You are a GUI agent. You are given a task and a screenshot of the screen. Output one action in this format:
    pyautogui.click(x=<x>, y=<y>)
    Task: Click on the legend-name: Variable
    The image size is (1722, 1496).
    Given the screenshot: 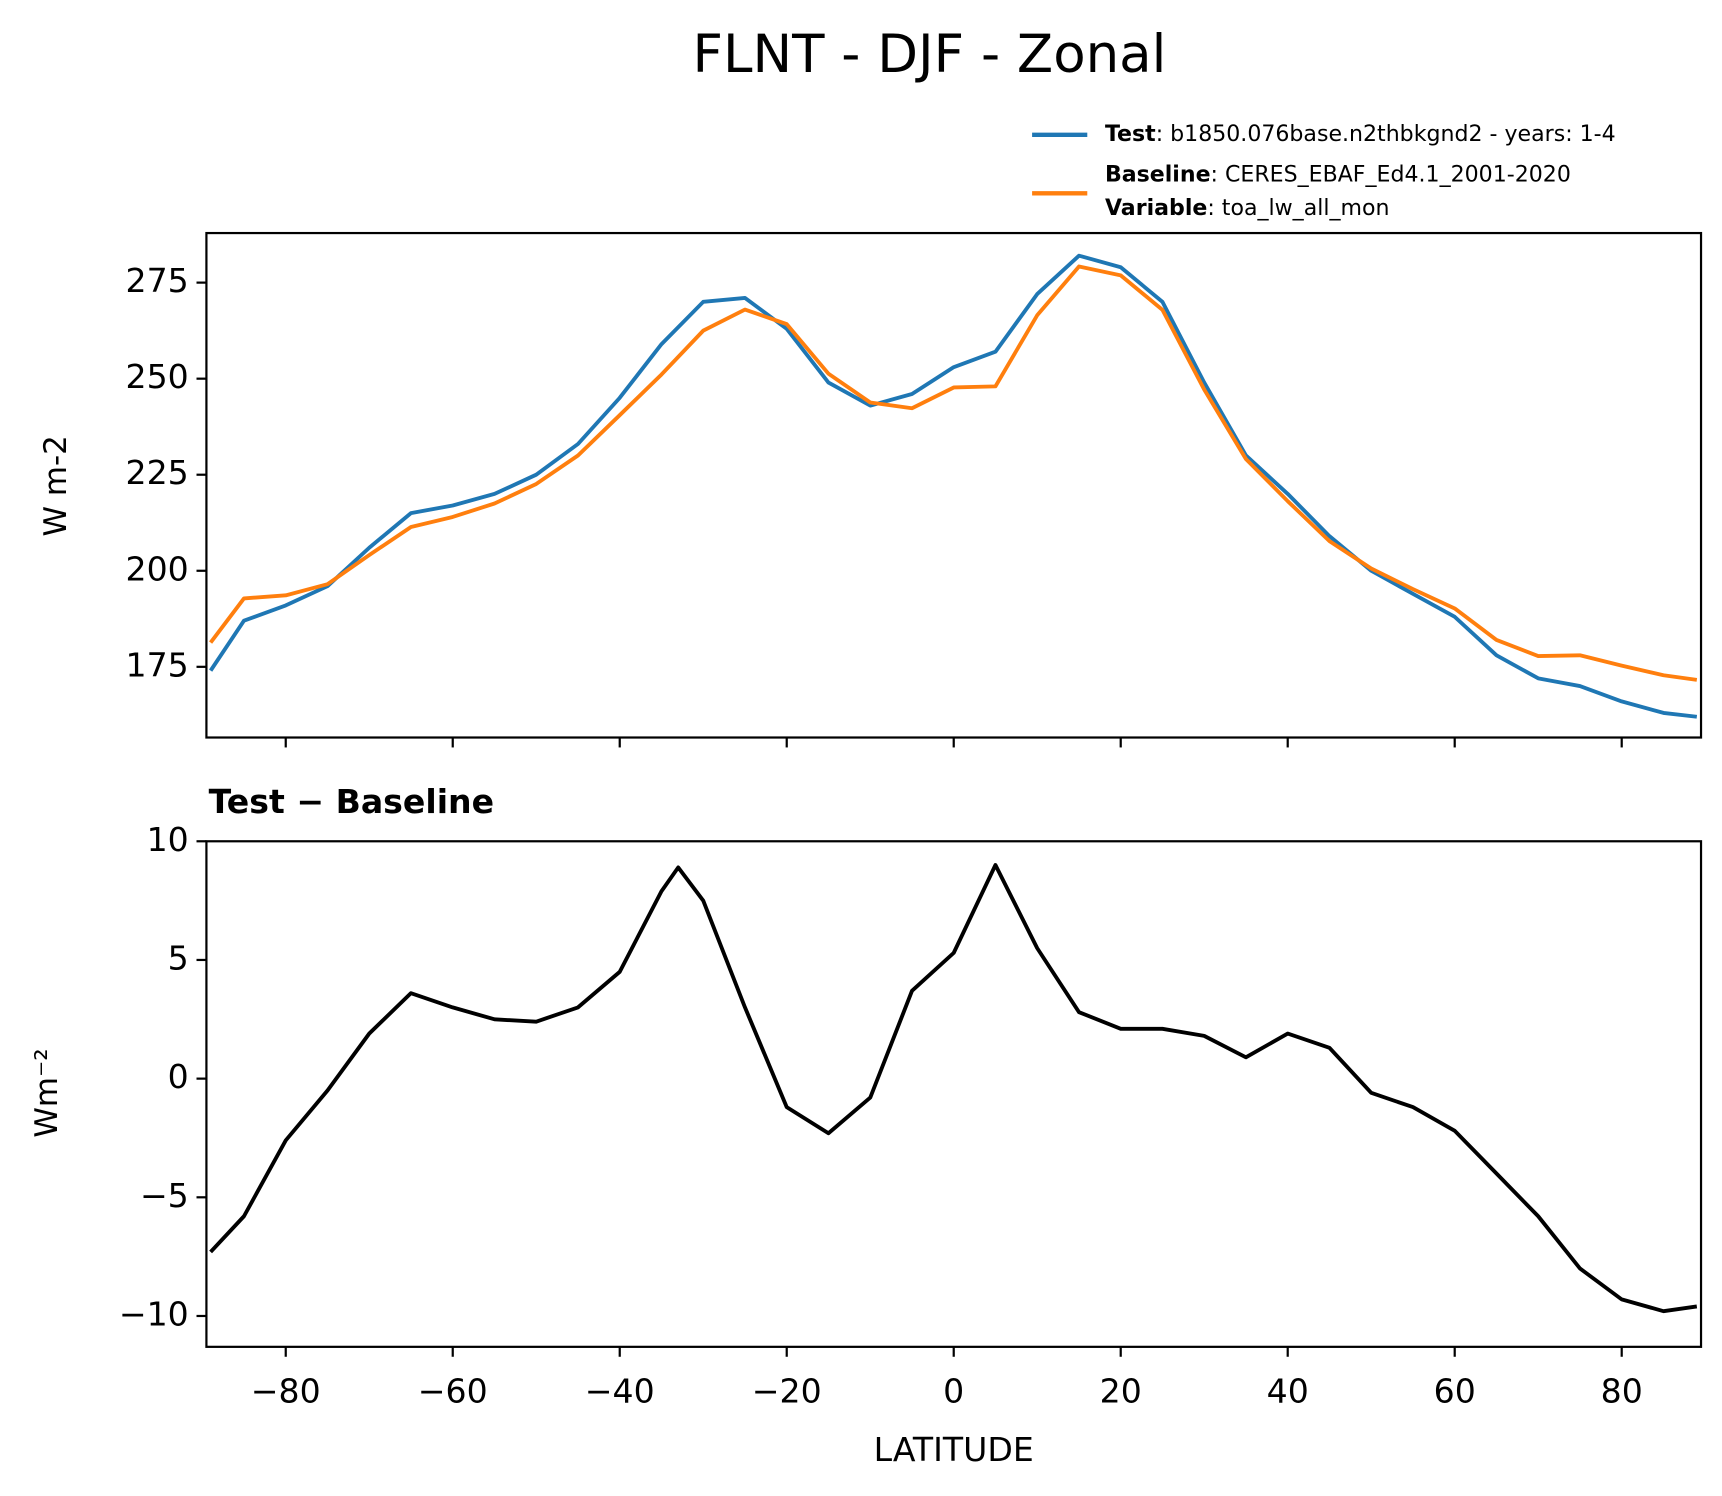 What is the action you would take?
    pyautogui.click(x=1156, y=208)
    